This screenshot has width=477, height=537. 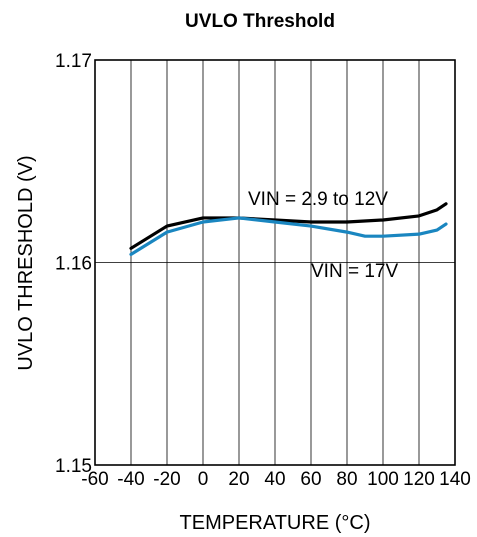 What do you see at coordinates (130, 479) in the screenshot?
I see `x-tick-label: -40` at bounding box center [130, 479].